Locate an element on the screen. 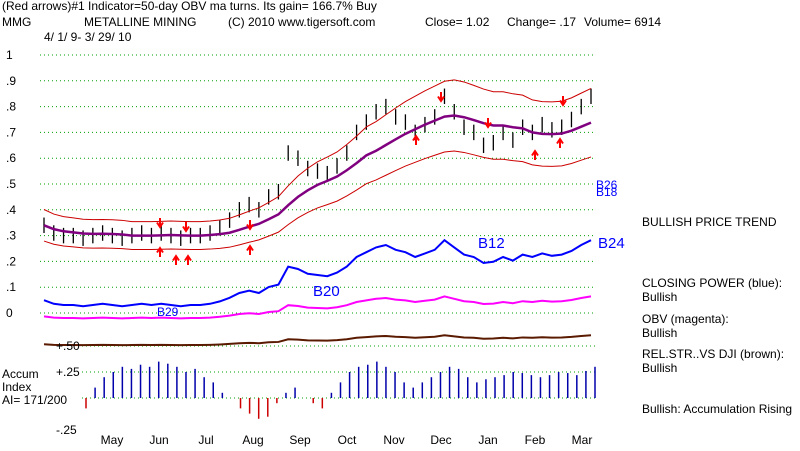 The width and height of the screenshot is (800, 451). month-label: Nov is located at coordinates (393, 440).